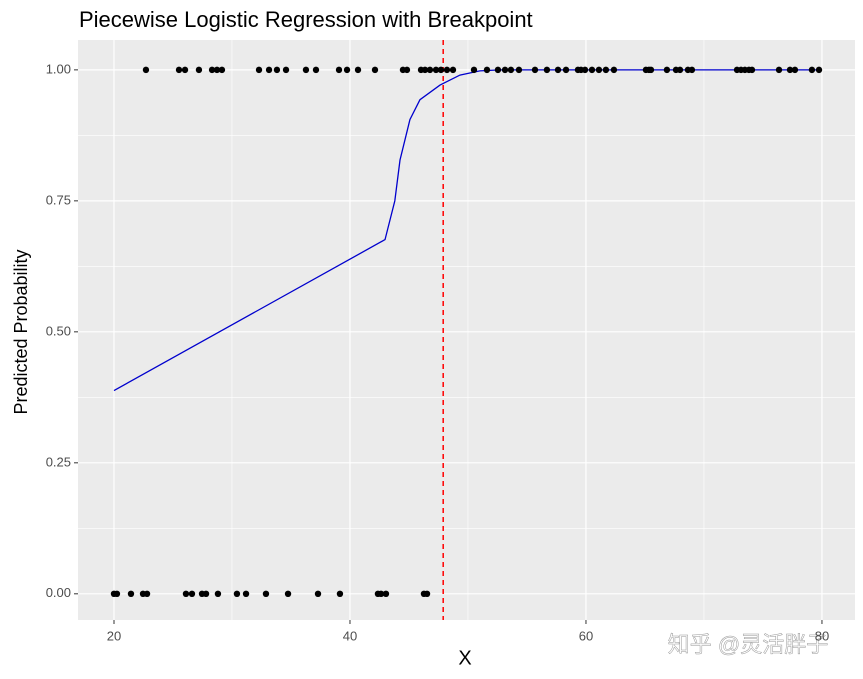 The width and height of the screenshot is (863, 679). Describe the element at coordinates (822, 635) in the screenshot. I see `x-tick-label: 80` at that location.